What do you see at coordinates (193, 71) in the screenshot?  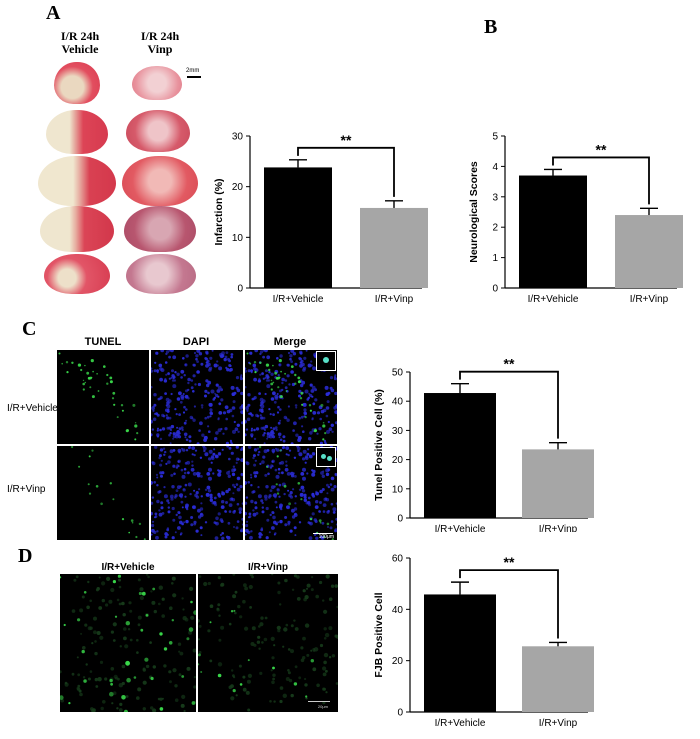 I see `brain-scale-label: 2mm` at bounding box center [193, 71].